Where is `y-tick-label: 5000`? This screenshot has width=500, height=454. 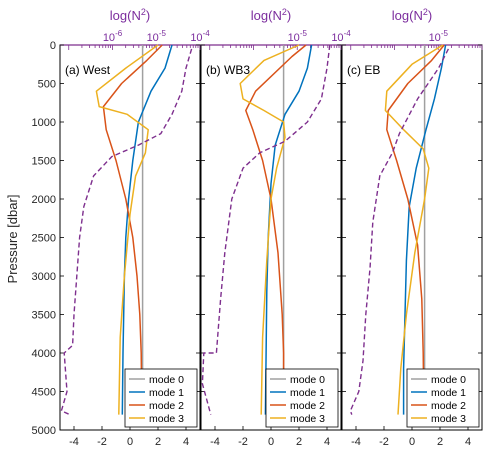
y-tick-label: 5000 is located at coordinates (44, 431).